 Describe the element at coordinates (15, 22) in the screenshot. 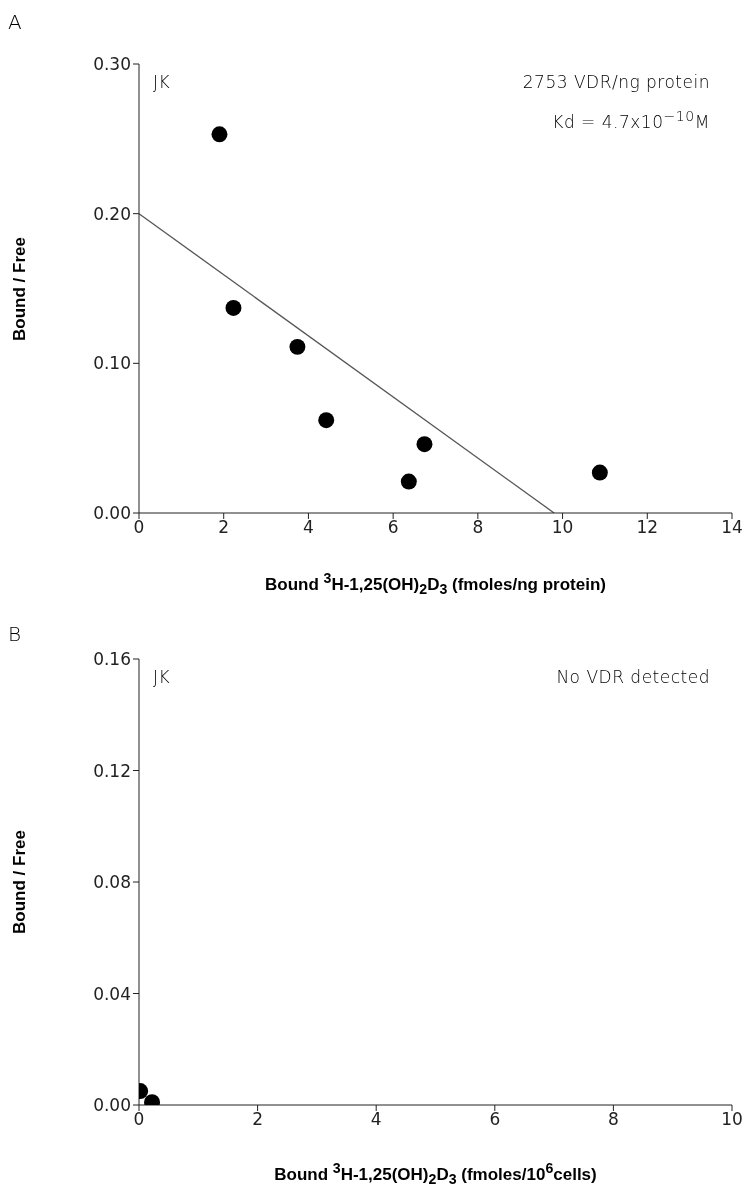

I see `chart-title: A` at that location.